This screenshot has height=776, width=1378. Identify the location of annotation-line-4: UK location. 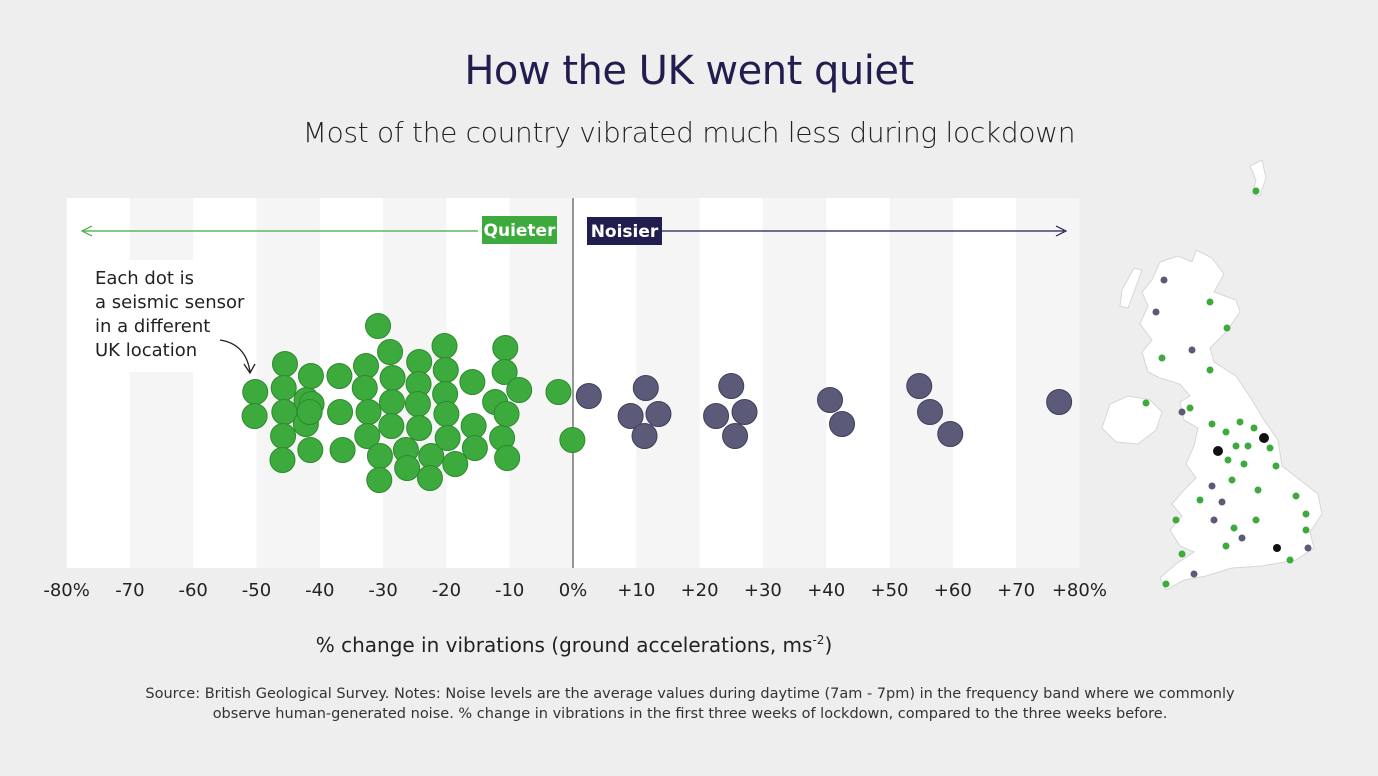
(146, 350).